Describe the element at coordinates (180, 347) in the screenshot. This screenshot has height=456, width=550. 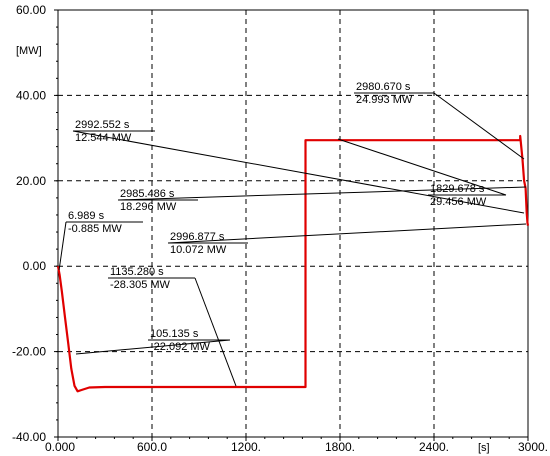
I see `annotation-value: -22.092 MW` at that location.